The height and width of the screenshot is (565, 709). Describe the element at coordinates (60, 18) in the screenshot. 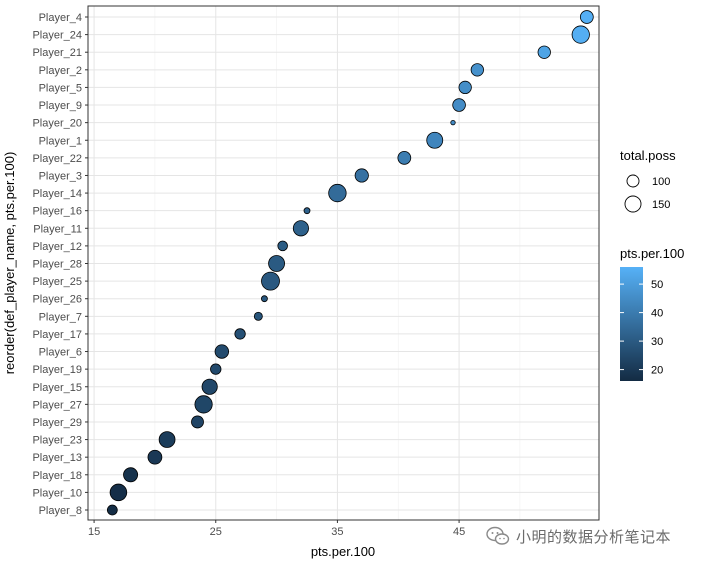

I see `y-tick-label: Player_4` at that location.